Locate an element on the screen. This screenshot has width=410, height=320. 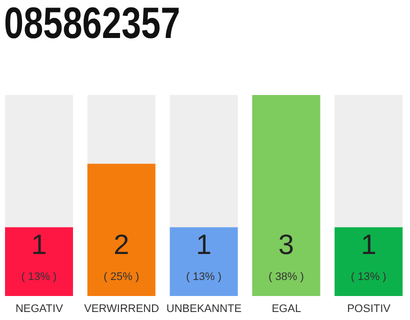
annotation: 3 is located at coordinates (286, 244).